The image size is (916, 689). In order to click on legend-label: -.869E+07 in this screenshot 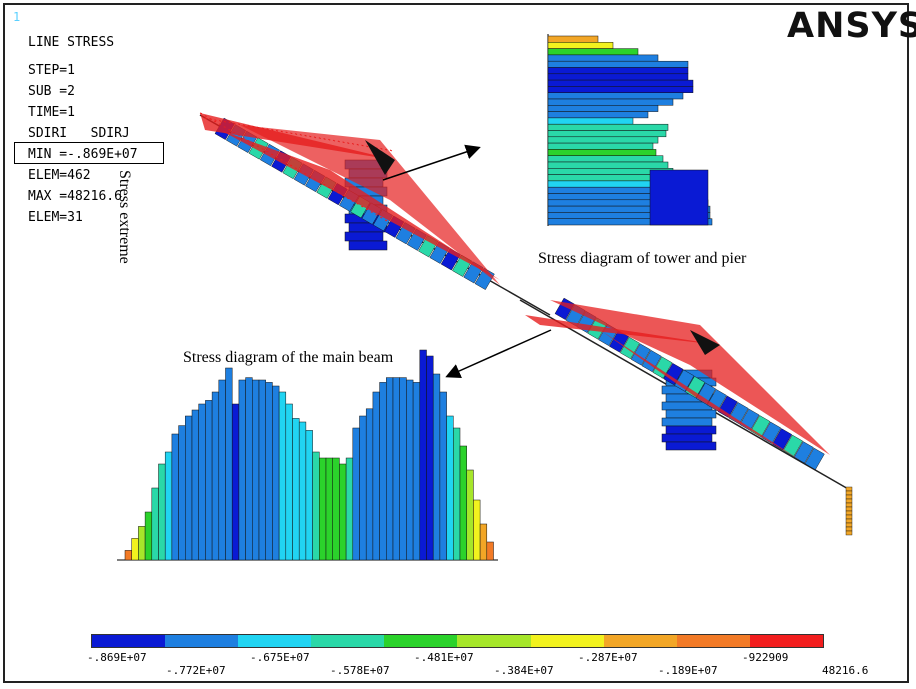, I will do `click(117, 657)`.